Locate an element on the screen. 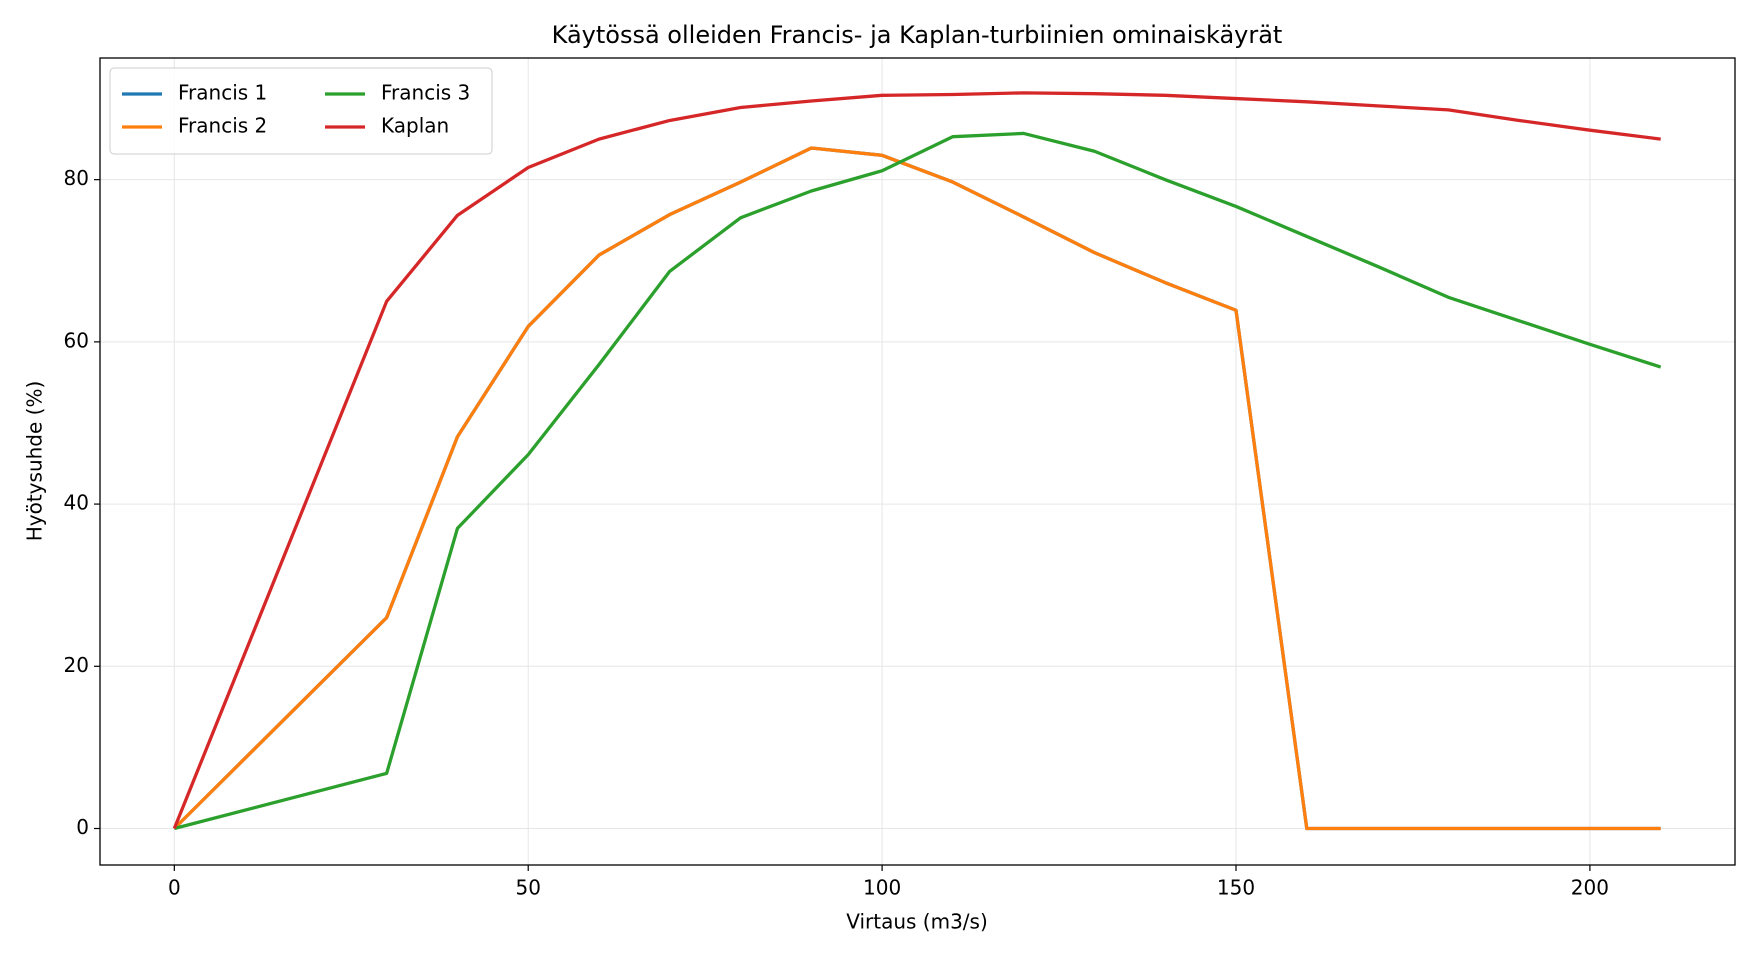 The width and height of the screenshot is (1760, 960). y-tick-label: 40 is located at coordinates (76, 503).